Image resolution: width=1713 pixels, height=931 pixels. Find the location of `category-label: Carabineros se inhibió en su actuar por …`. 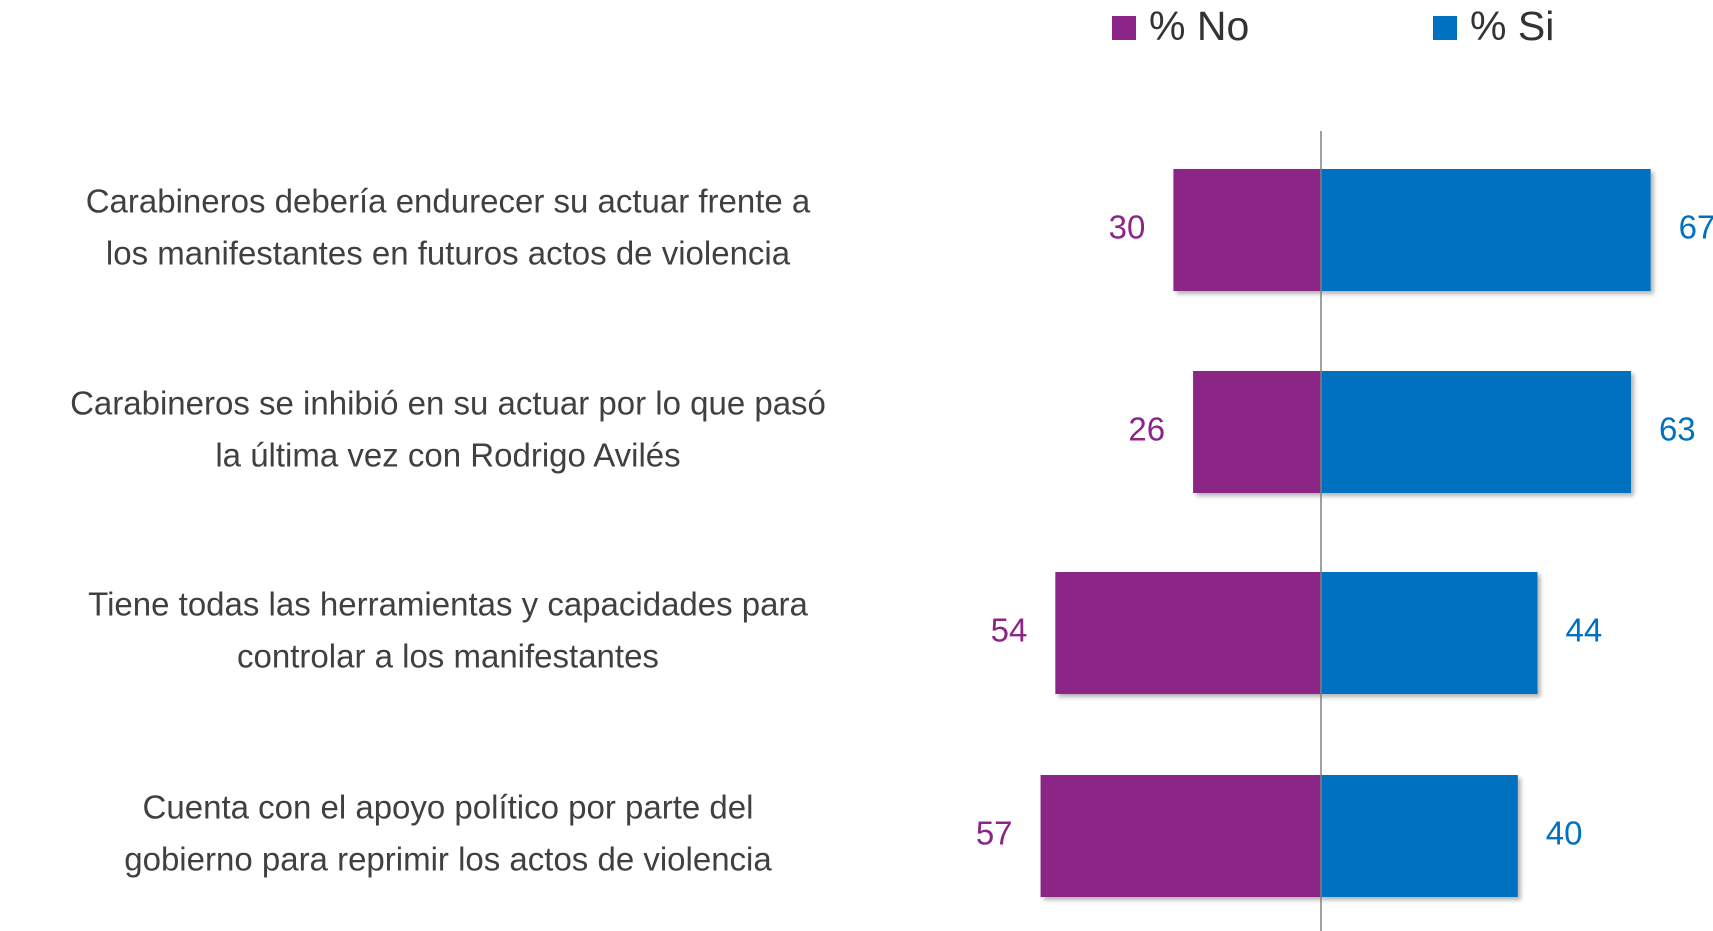

category-label: Carabineros se inhibió en su actuar por … is located at coordinates (448, 403).